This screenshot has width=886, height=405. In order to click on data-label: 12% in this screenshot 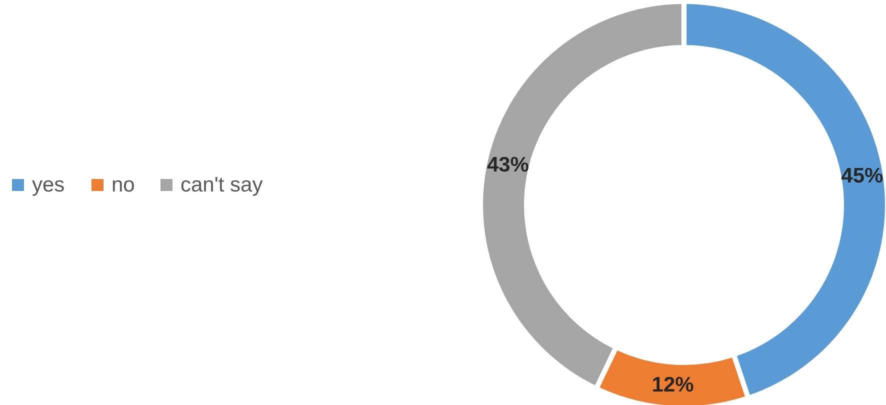, I will do `click(673, 385)`.